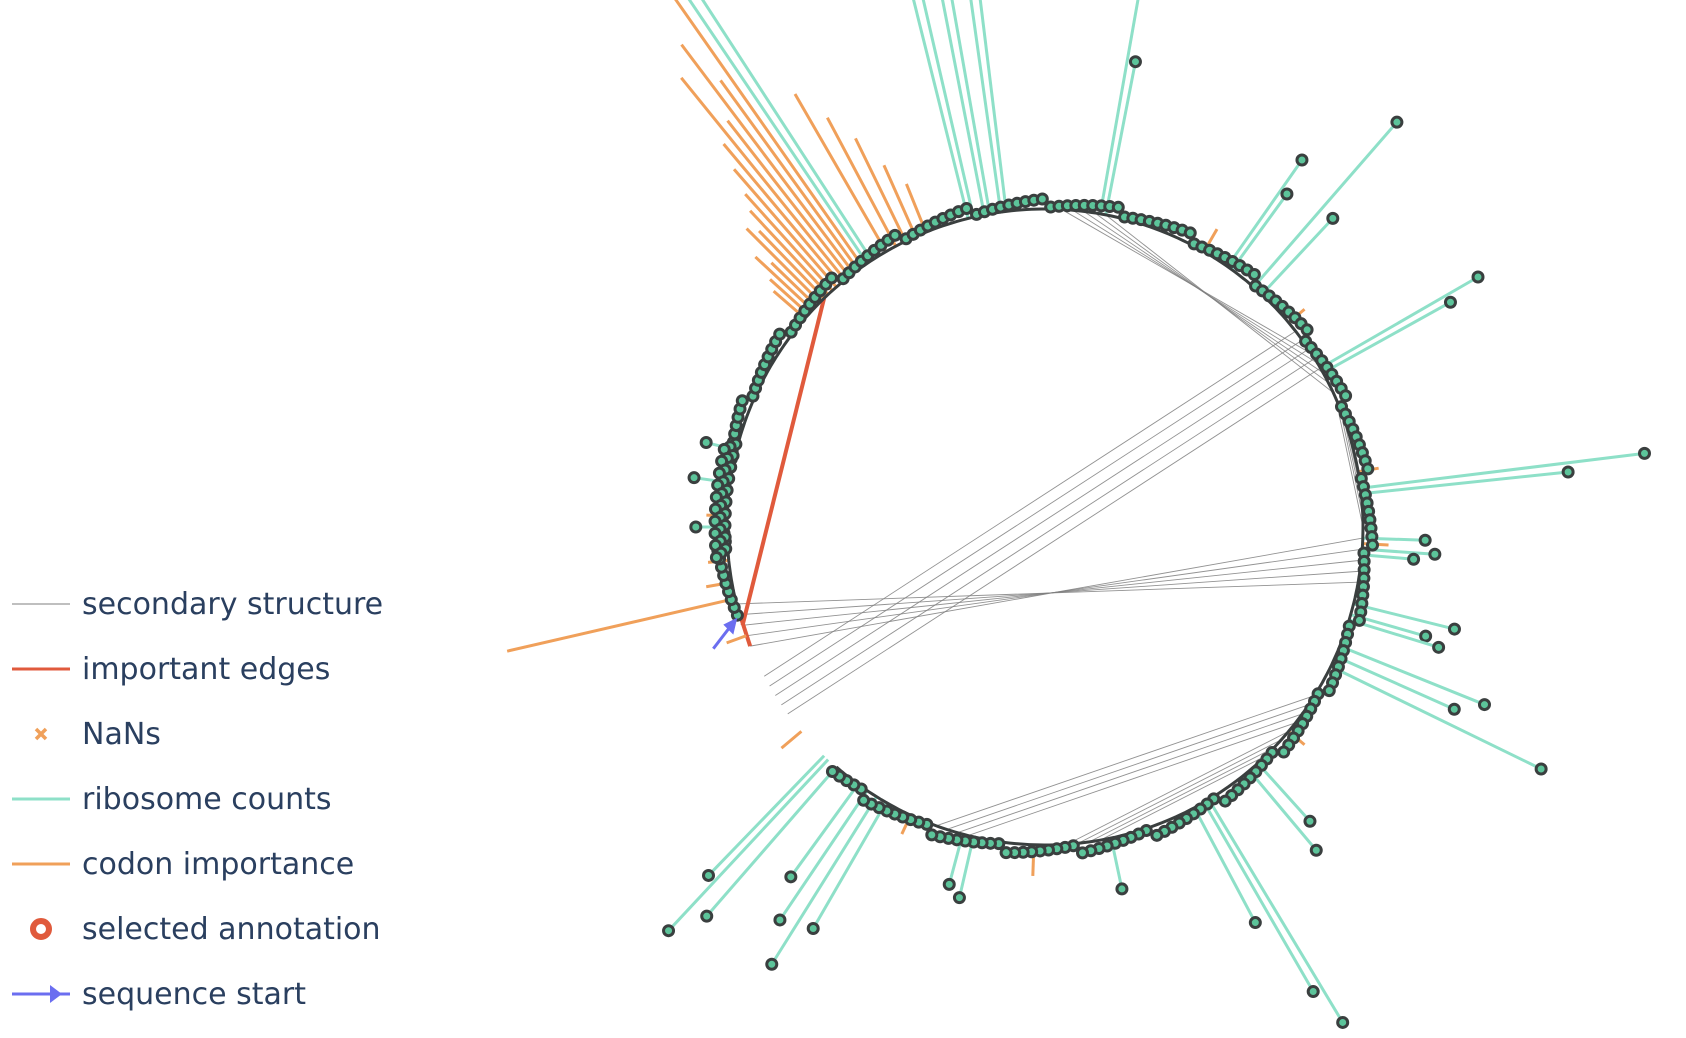 This screenshot has width=1686, height=1038. What do you see at coordinates (41, 734) in the screenshot?
I see `legend-swatch-x` at bounding box center [41, 734].